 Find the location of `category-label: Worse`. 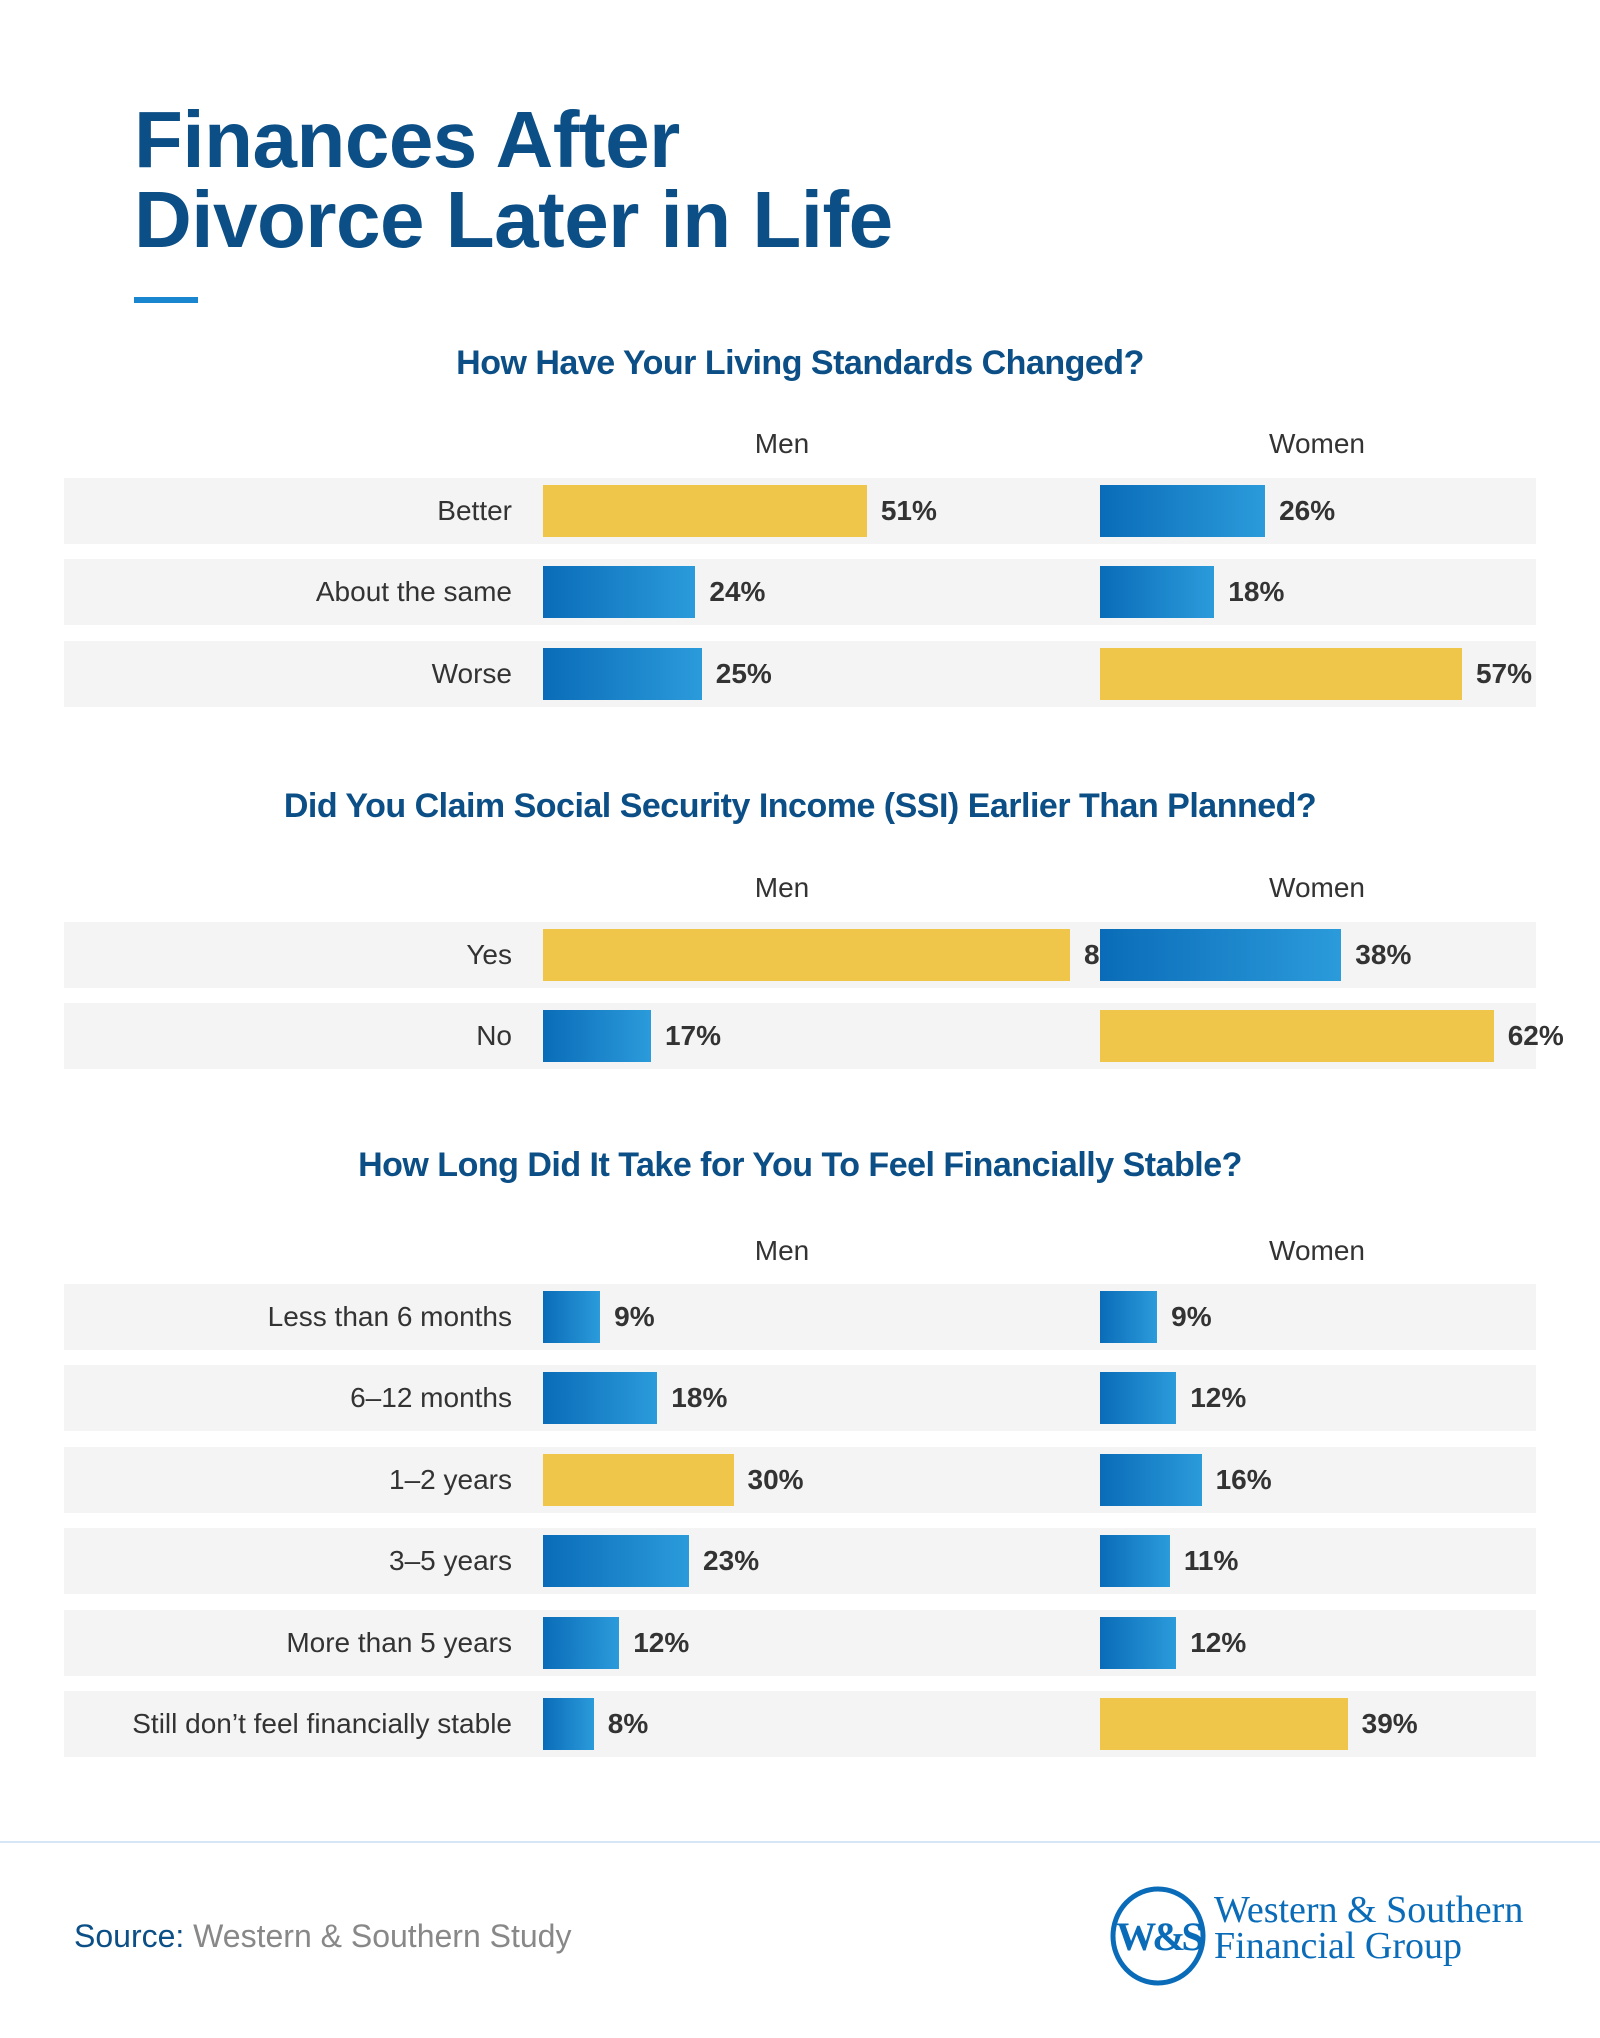

category-label: Worse is located at coordinates (471, 673).